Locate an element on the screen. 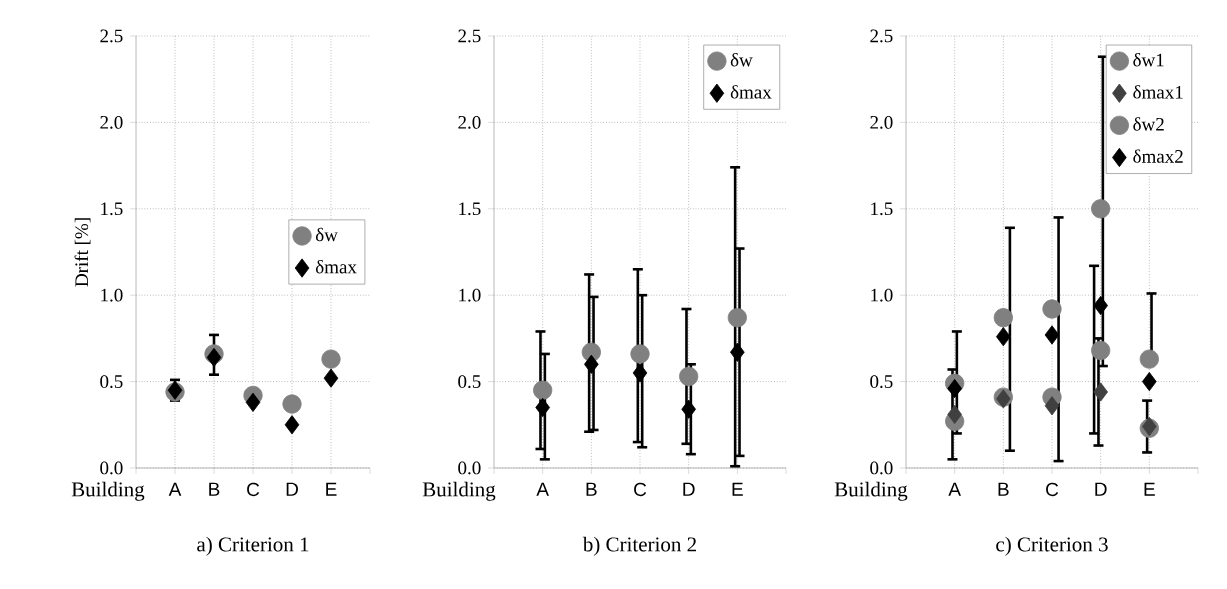 Image resolution: width=1227 pixels, height=589 pixels. legend-label: δmax1 is located at coordinates (1158, 92).